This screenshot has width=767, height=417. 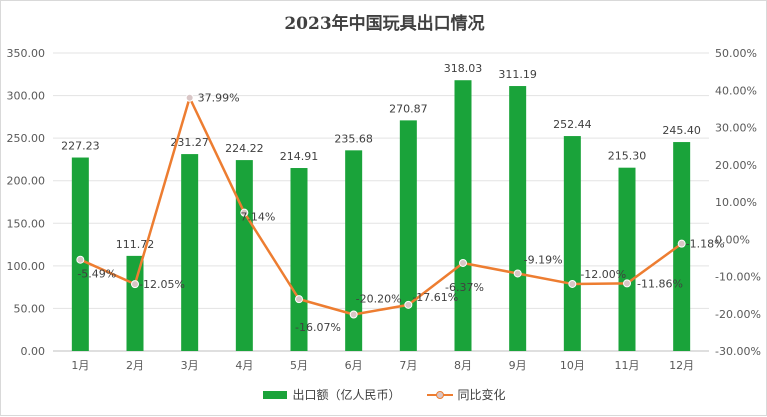 I want to click on bar-data-label: 245.40, so click(x=681, y=130).